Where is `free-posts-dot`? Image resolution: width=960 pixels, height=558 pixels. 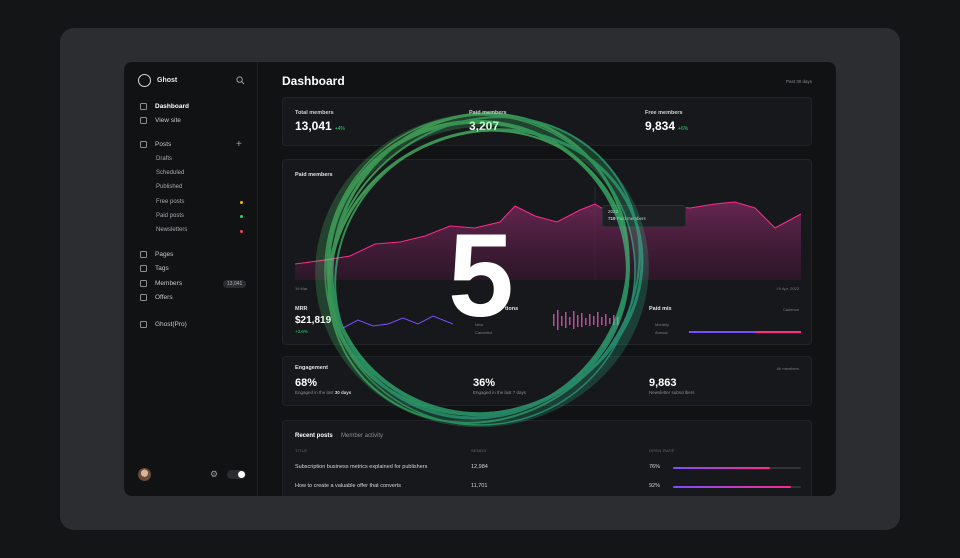 free-posts-dot is located at coordinates (241, 202).